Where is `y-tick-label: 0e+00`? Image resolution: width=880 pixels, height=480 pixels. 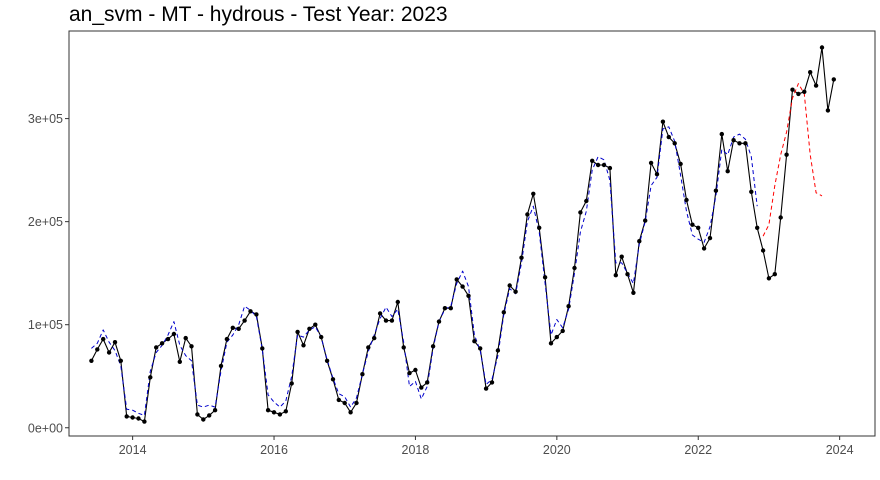
y-tick-label: 0e+00 is located at coordinates (45, 428).